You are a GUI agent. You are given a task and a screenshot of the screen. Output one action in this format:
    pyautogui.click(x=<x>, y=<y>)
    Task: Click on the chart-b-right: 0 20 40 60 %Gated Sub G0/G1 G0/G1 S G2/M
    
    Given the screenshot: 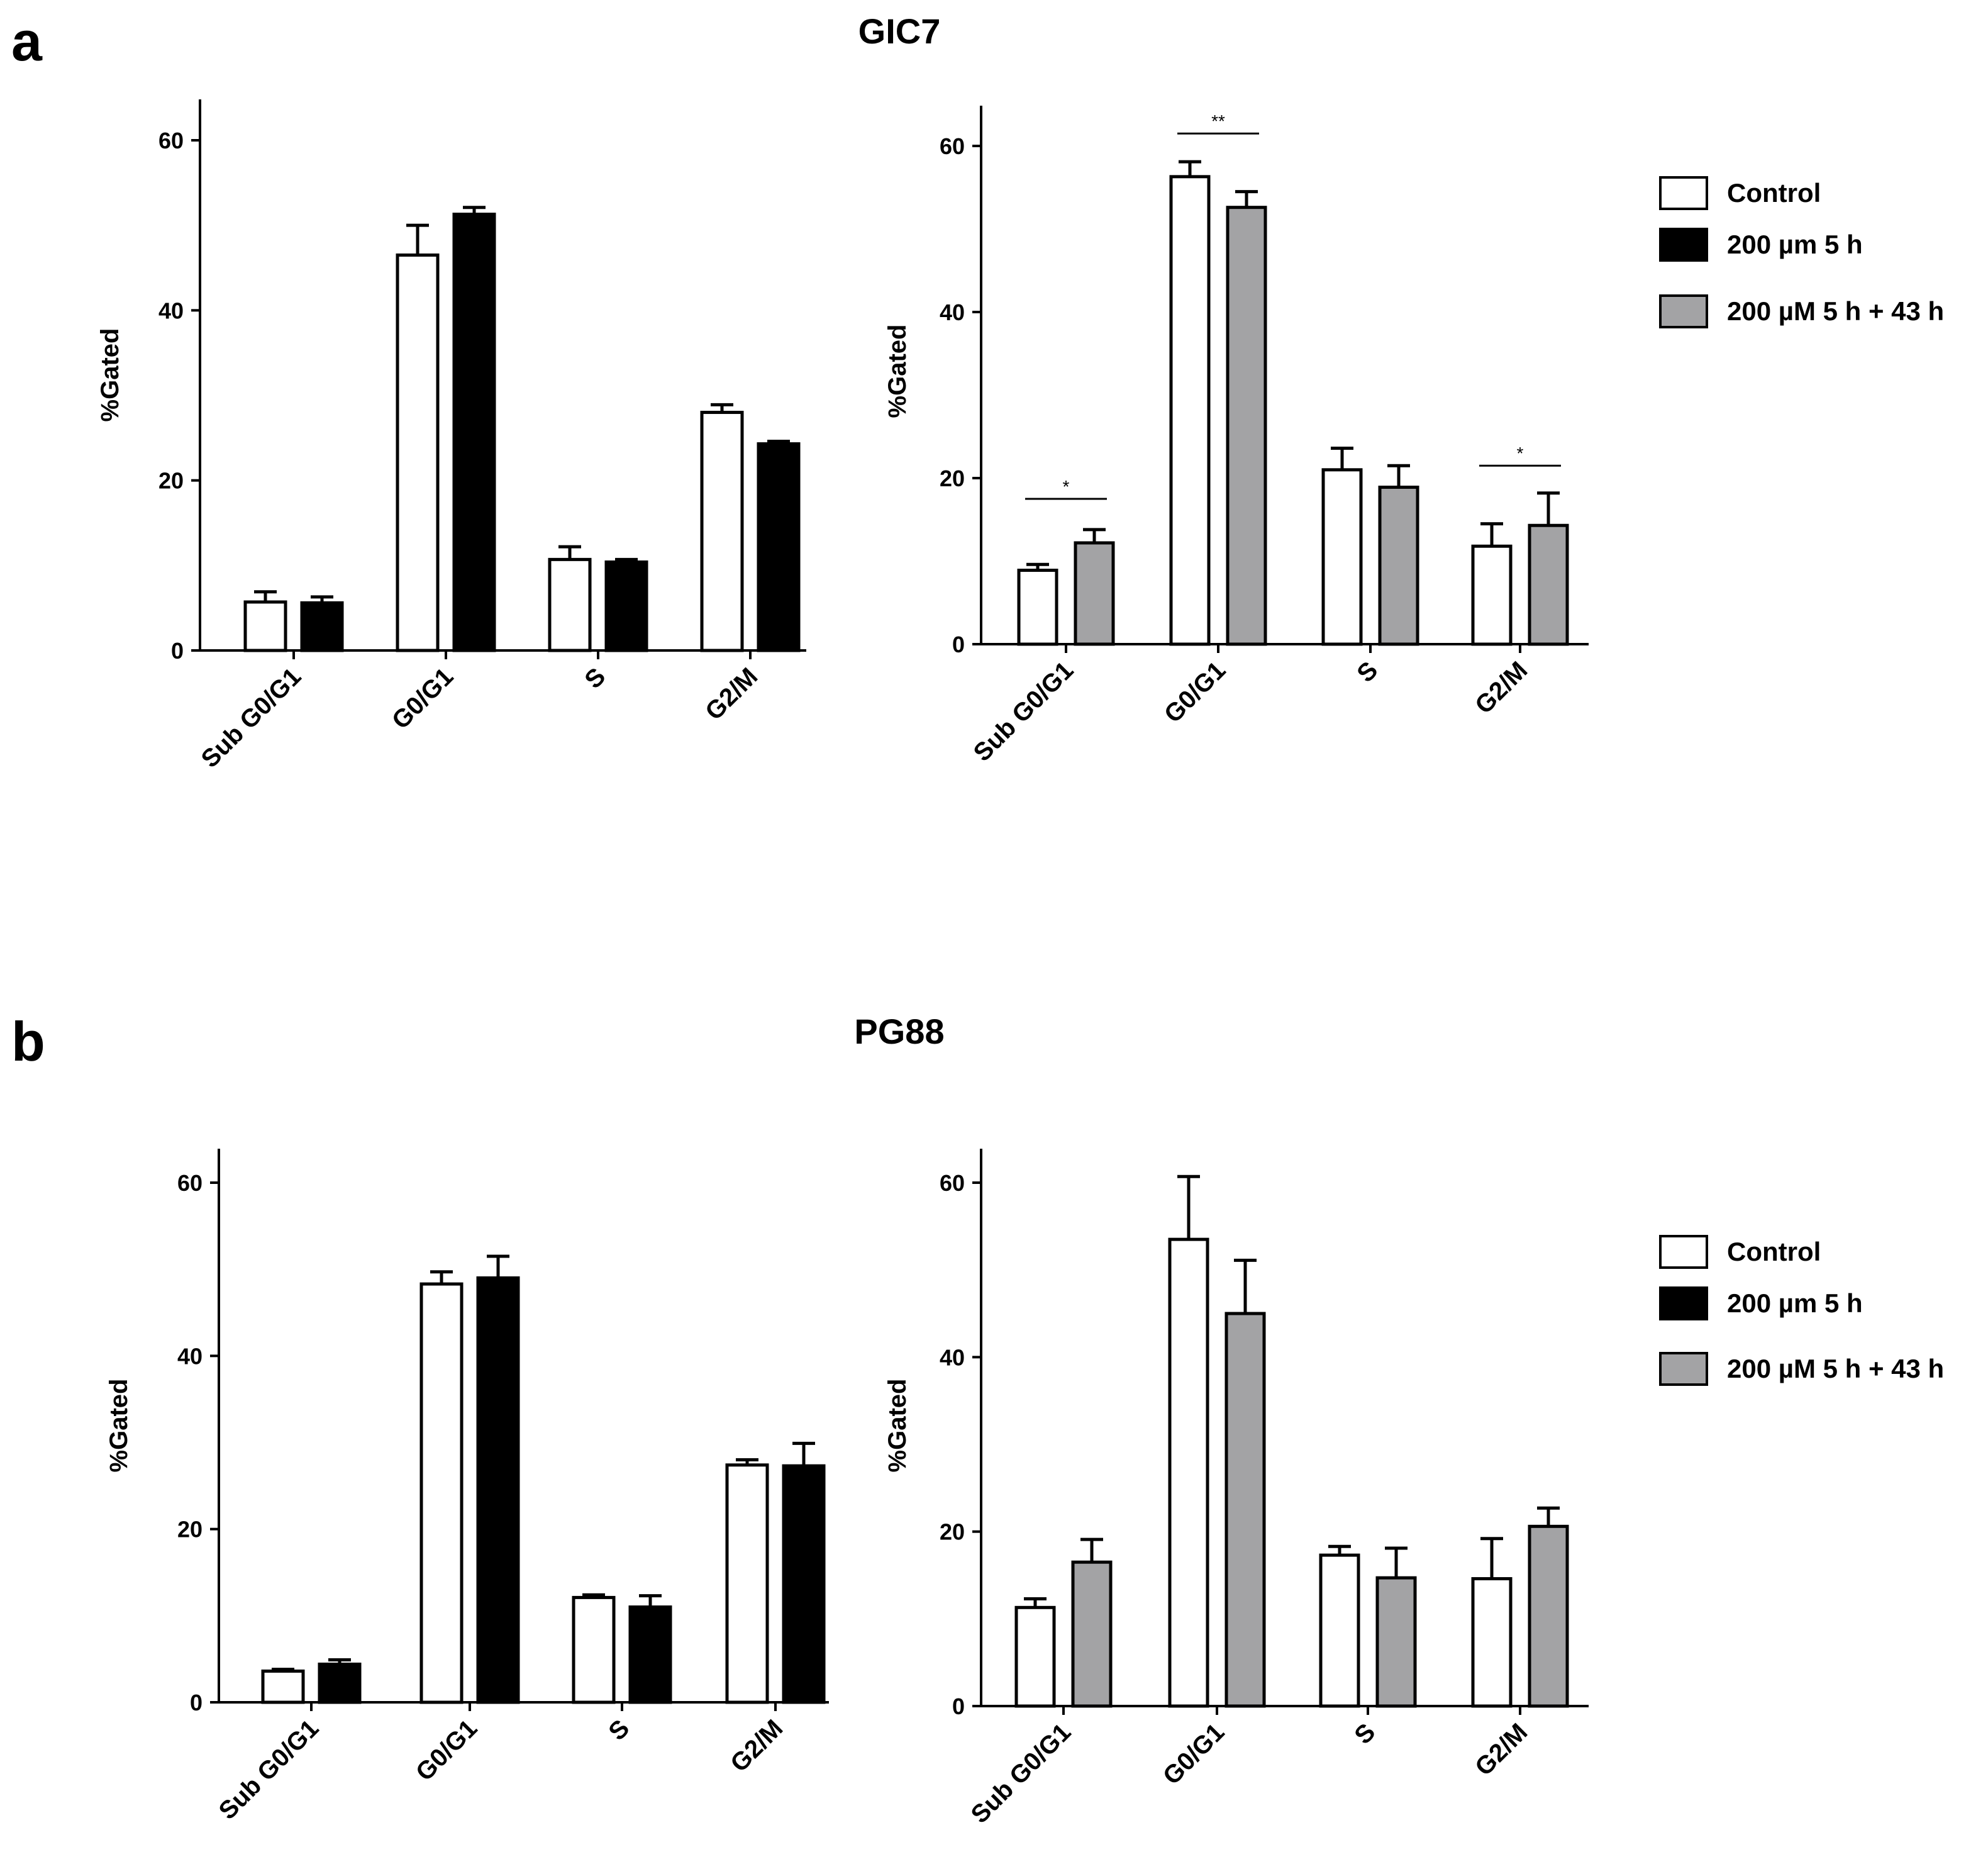 What is the action you would take?
    pyautogui.click(x=1236, y=1489)
    